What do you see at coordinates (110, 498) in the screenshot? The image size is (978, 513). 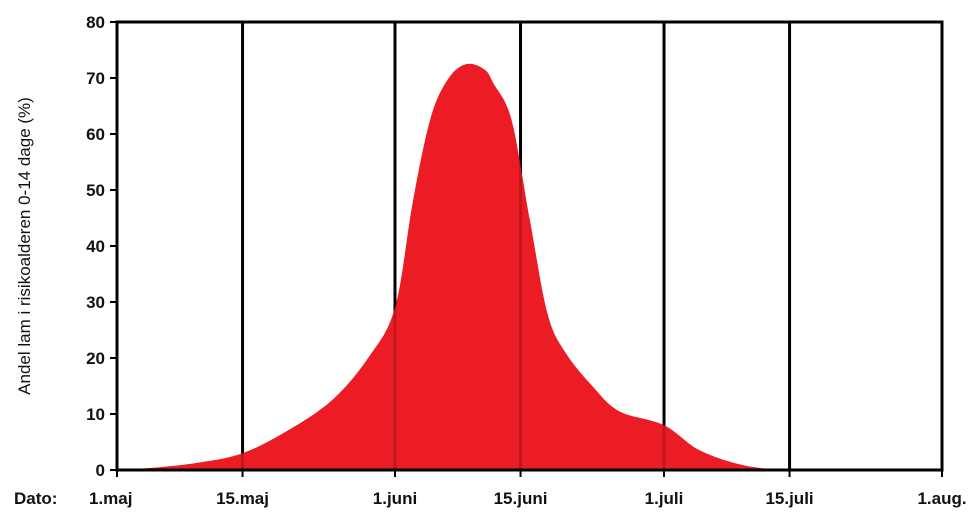 I see `x-tick-label: 1.maj` at bounding box center [110, 498].